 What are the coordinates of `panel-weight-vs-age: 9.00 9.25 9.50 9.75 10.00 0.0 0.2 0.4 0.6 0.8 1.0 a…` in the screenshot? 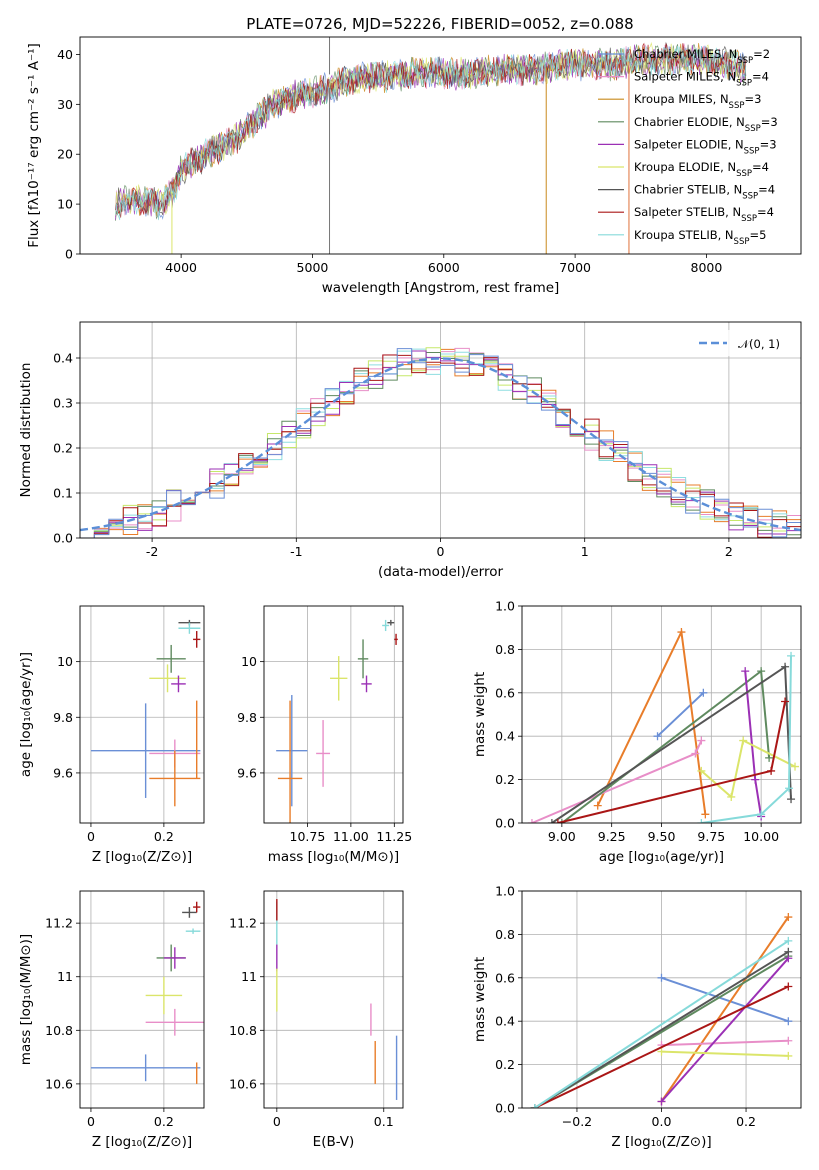 It's located at (637, 732).